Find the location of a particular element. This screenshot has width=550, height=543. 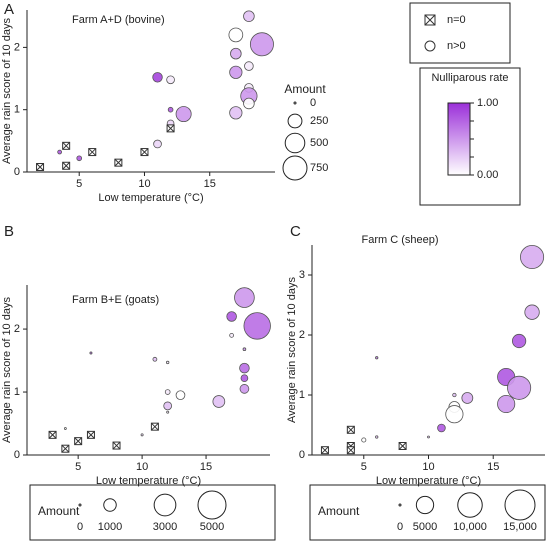

color-legend-box is located at coordinates (470, 136).